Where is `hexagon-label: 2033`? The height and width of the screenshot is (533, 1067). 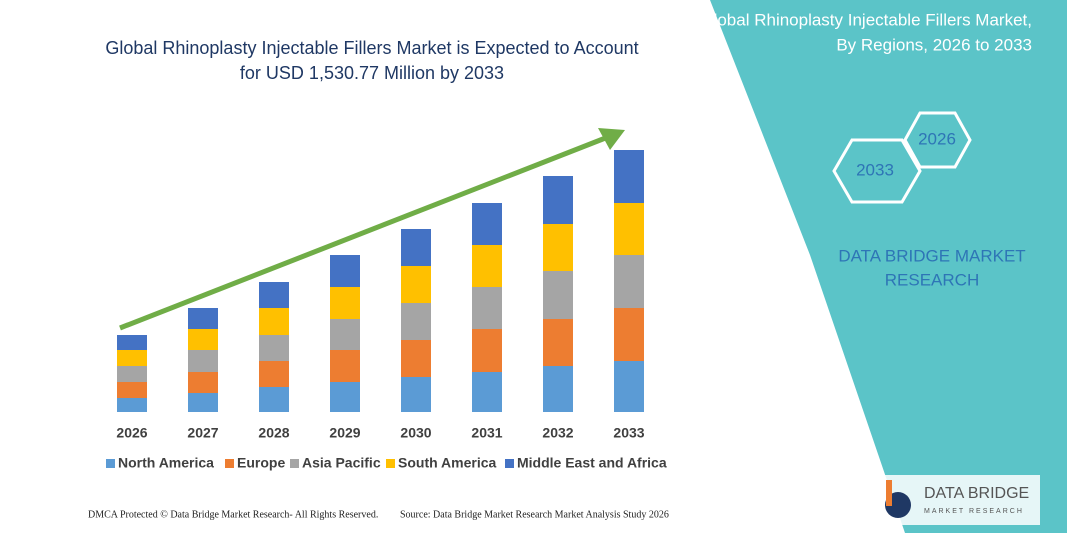 hexagon-label: 2033 is located at coordinates (875, 169).